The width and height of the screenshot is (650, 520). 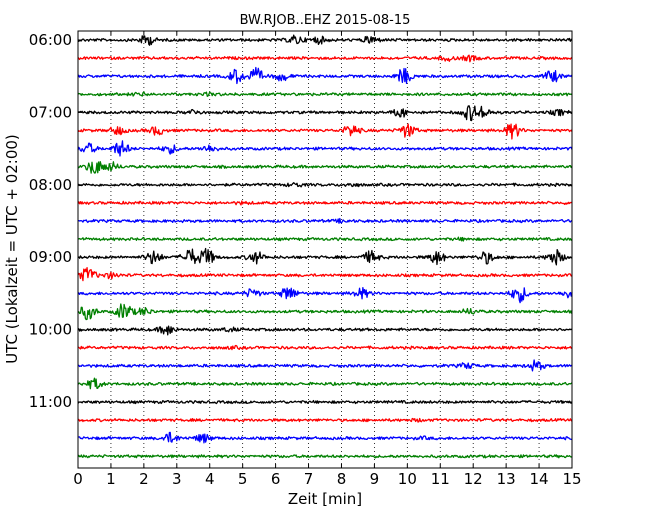 I want to click on x-tick-label: 3, so click(x=177, y=479).